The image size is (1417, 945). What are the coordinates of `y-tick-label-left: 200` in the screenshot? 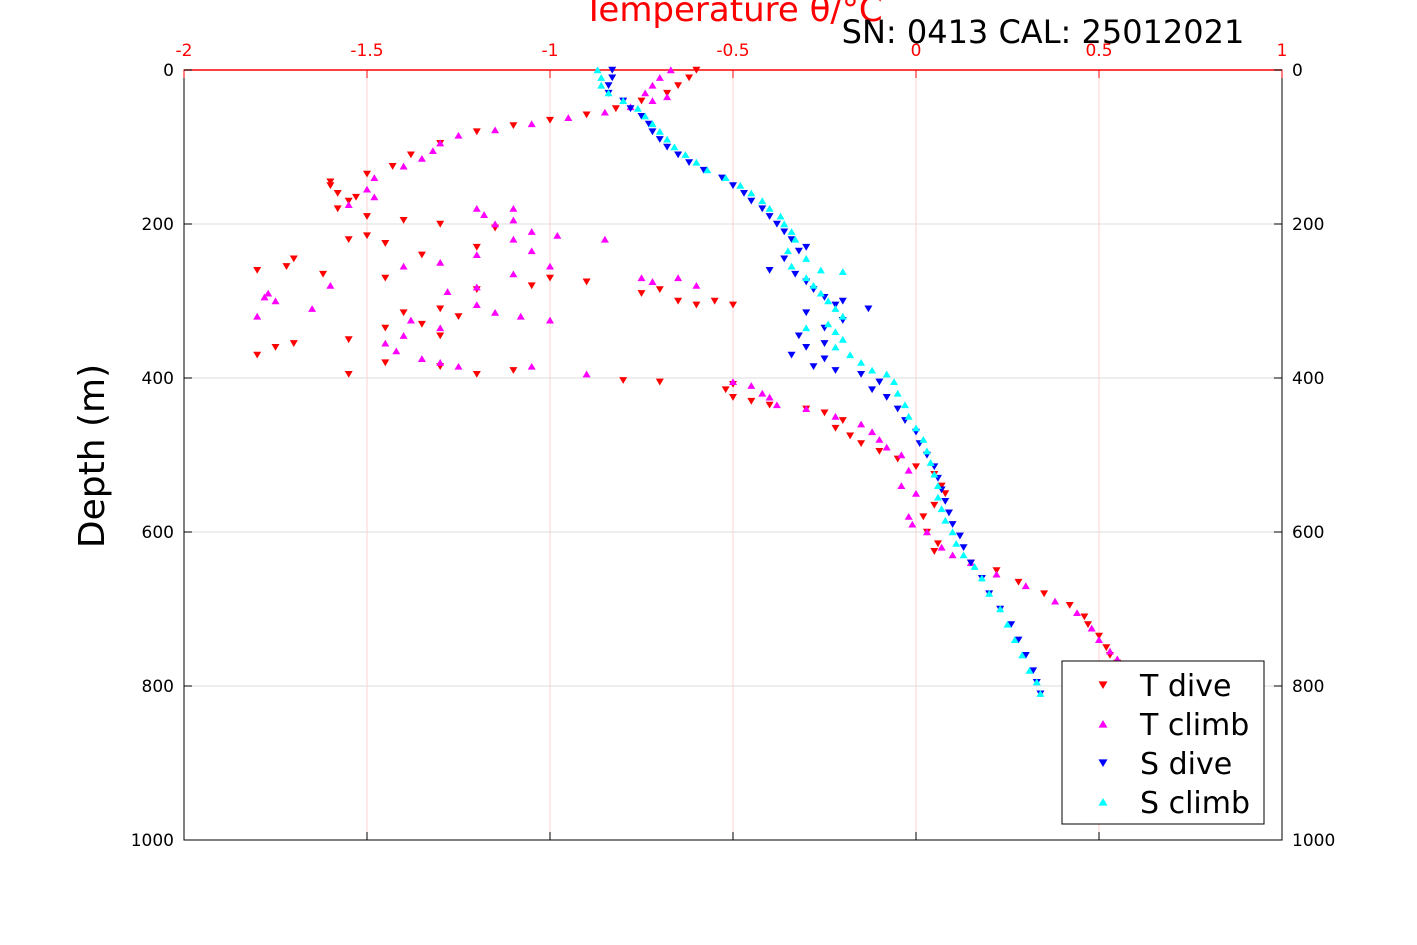 It's located at (158, 225).